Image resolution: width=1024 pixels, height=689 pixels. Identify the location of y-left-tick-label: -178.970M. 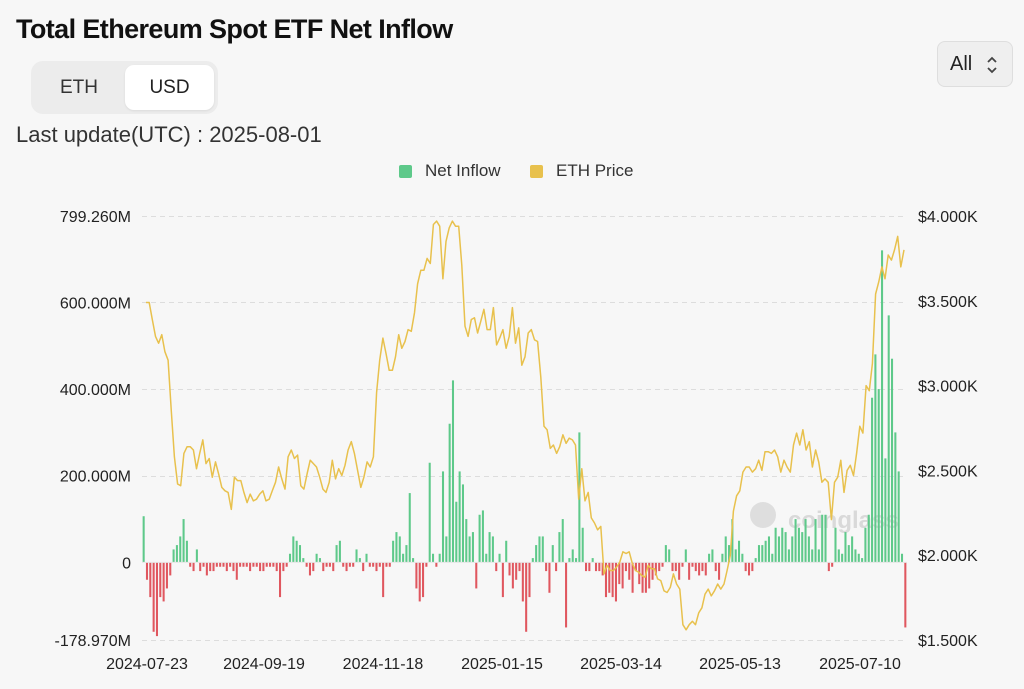
(93, 641).